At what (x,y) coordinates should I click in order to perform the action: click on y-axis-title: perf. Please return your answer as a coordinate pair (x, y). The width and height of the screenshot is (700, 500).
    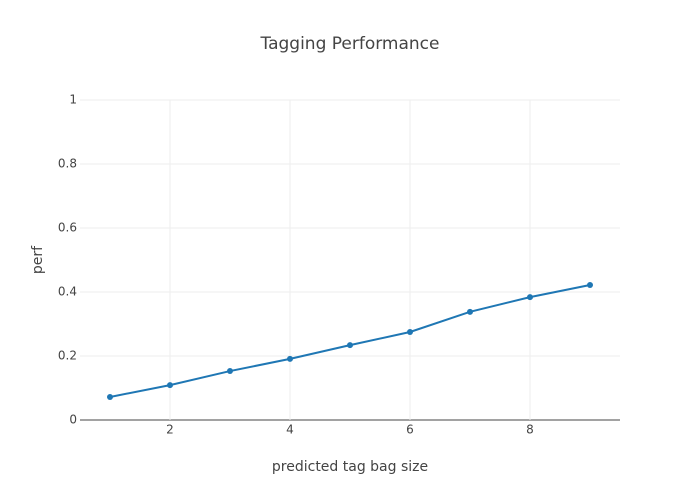
    Looking at the image, I should click on (38, 259).